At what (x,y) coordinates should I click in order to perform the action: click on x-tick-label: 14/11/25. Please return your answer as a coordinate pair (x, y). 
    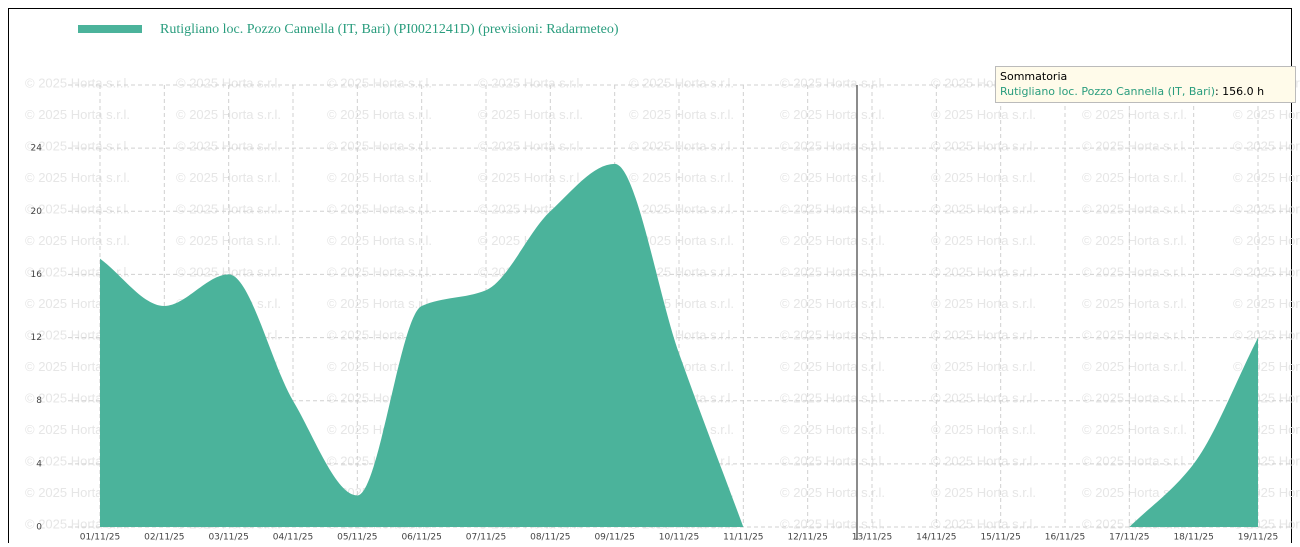
    Looking at the image, I should click on (936, 538).